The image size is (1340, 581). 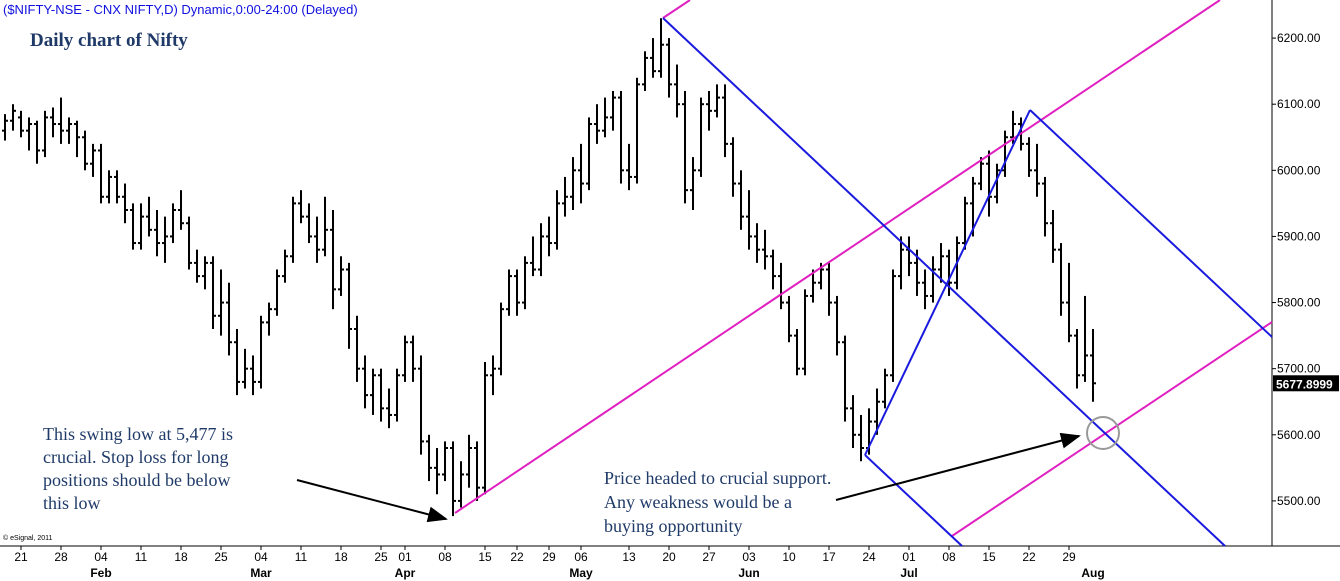 What do you see at coordinates (261, 573) in the screenshot?
I see `month-label: Mar` at bounding box center [261, 573].